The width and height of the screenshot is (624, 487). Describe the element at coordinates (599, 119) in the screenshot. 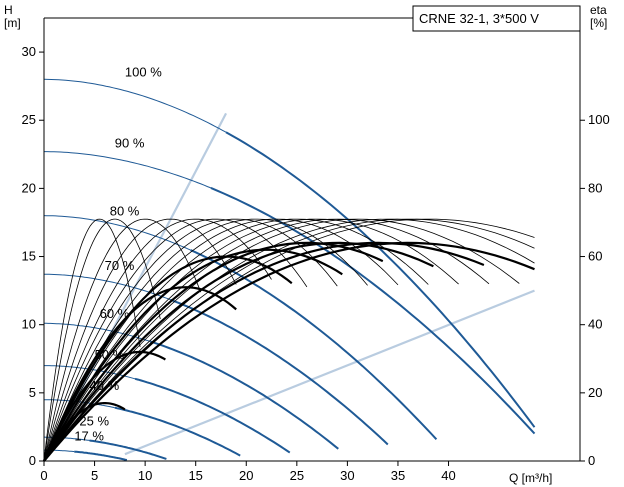

I see `y-right-tick-label: 100` at that location.